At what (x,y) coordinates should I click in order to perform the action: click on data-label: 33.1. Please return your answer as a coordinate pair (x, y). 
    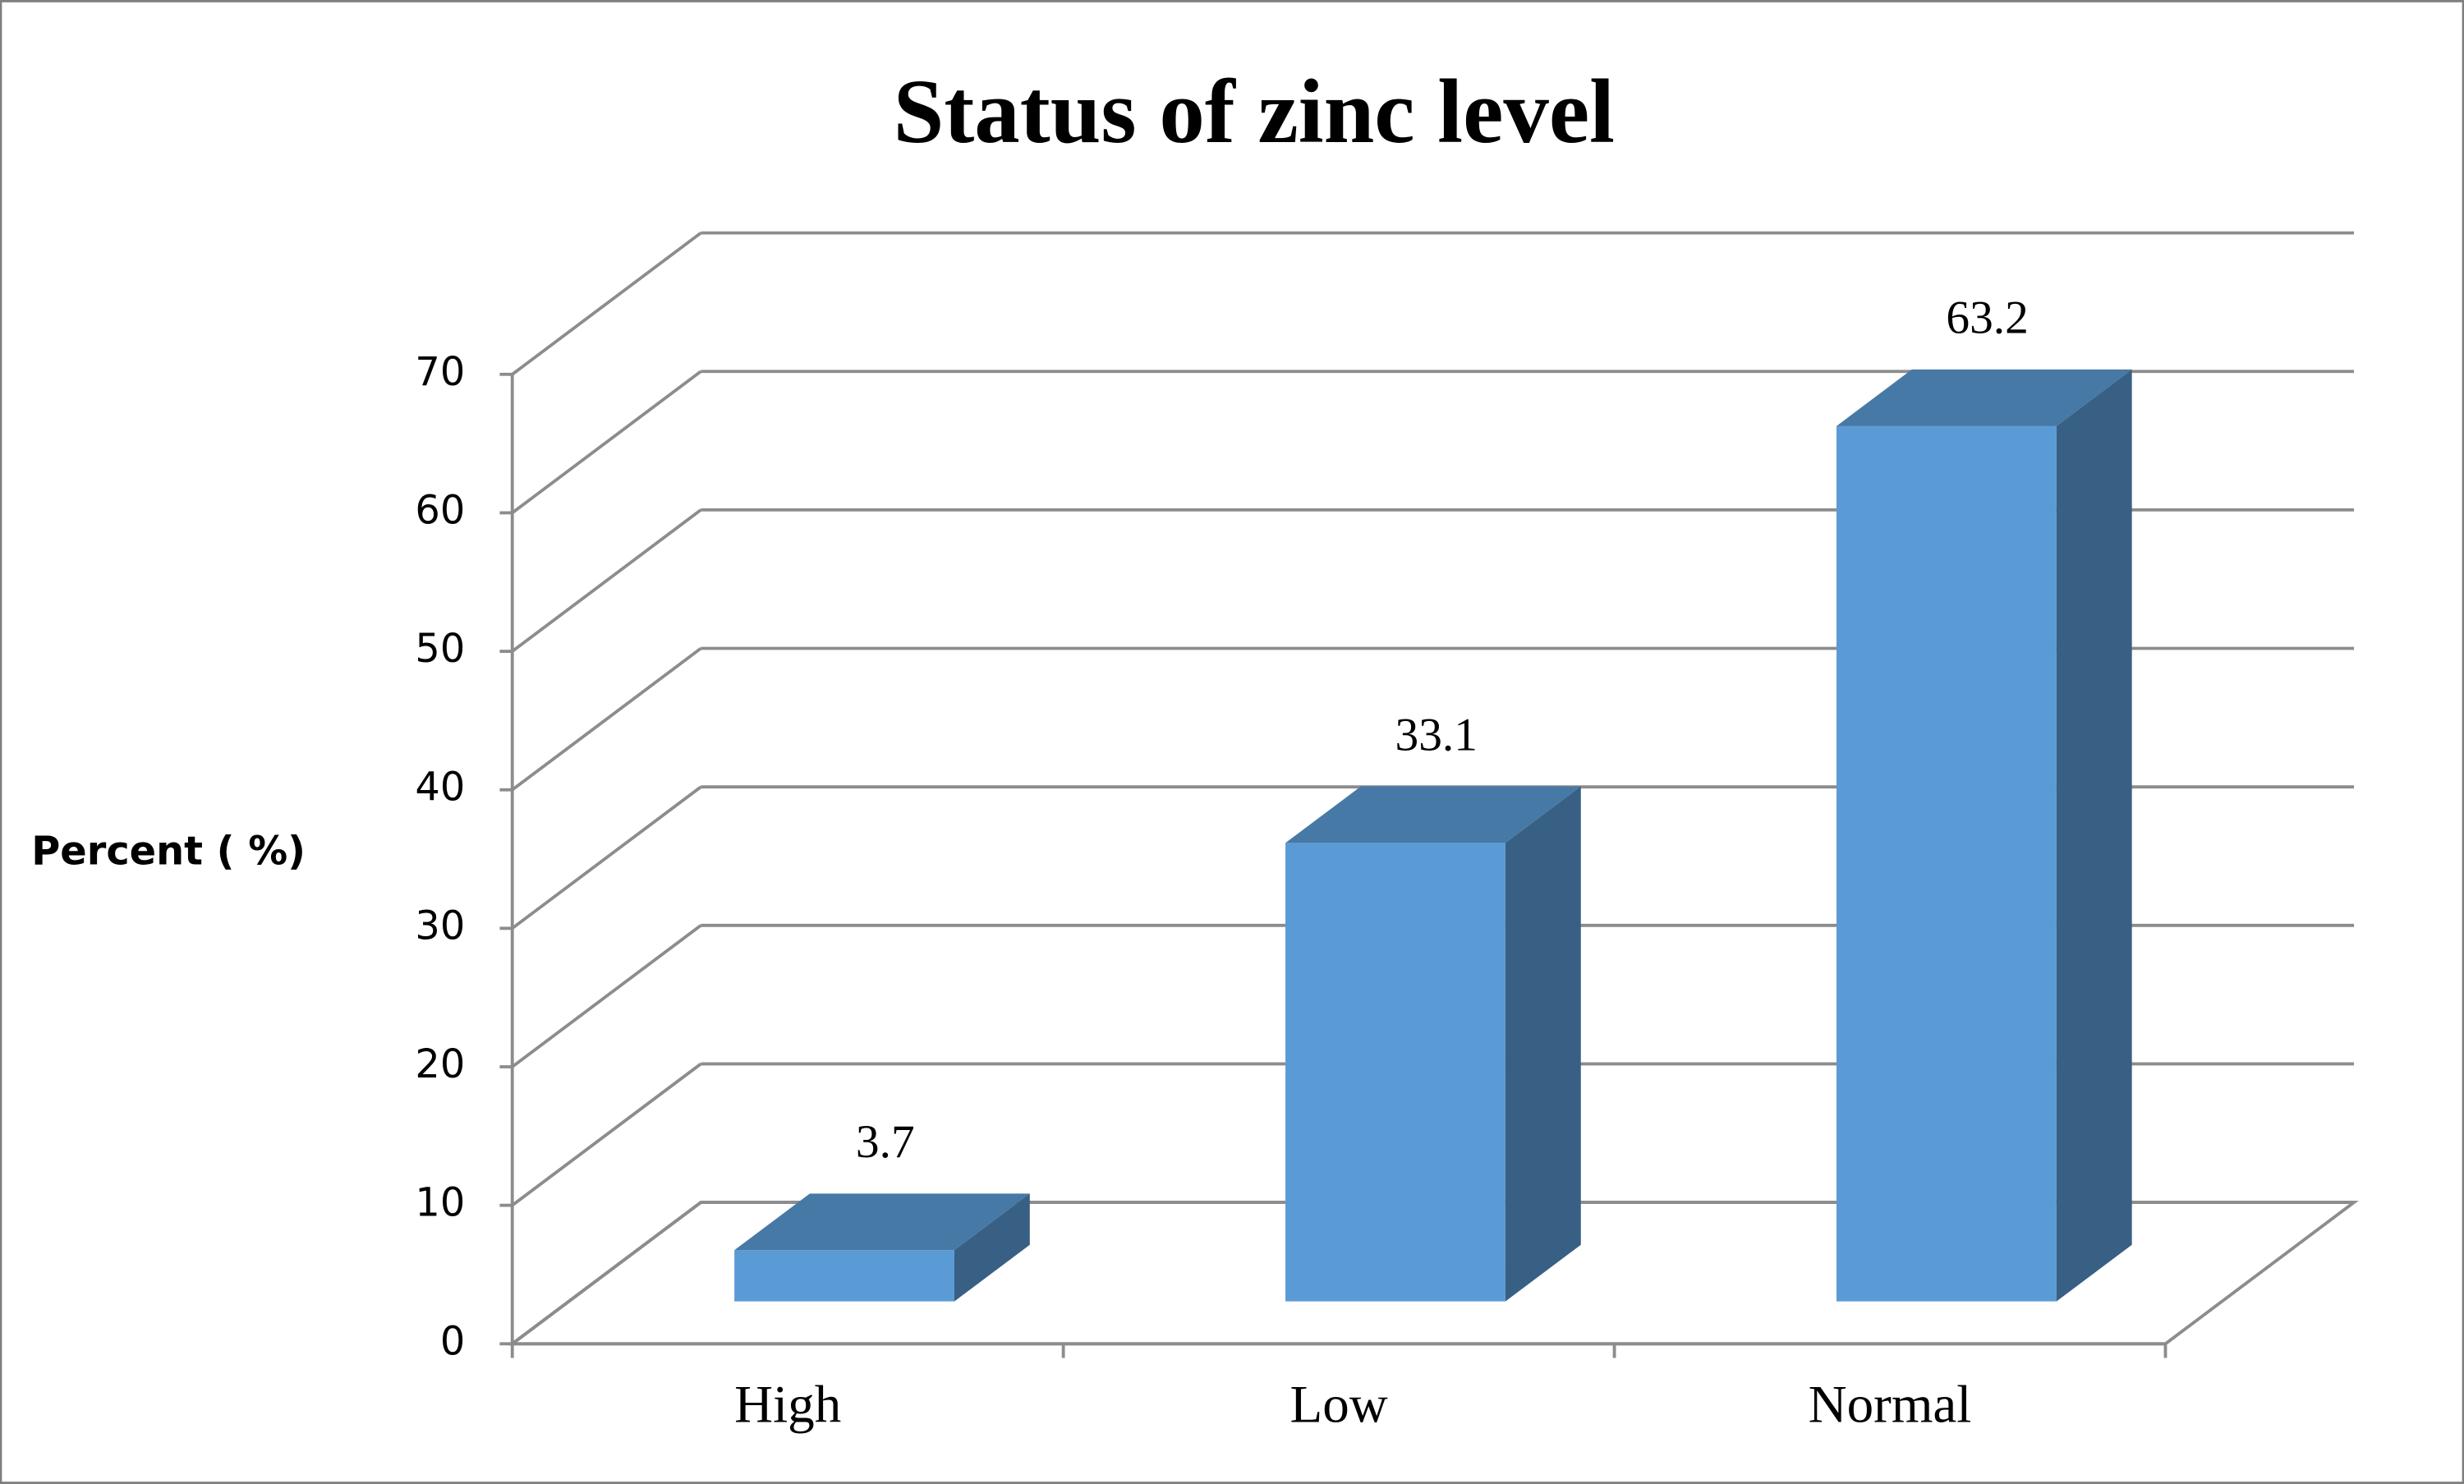
    Looking at the image, I should click on (1436, 735).